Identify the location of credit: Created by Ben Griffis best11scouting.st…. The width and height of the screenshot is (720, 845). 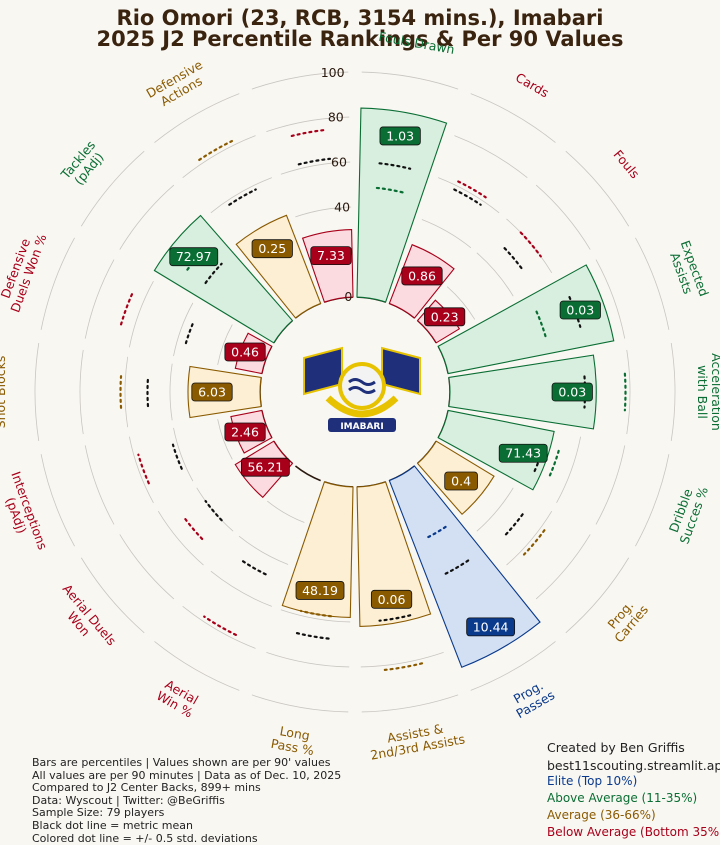
(633, 756).